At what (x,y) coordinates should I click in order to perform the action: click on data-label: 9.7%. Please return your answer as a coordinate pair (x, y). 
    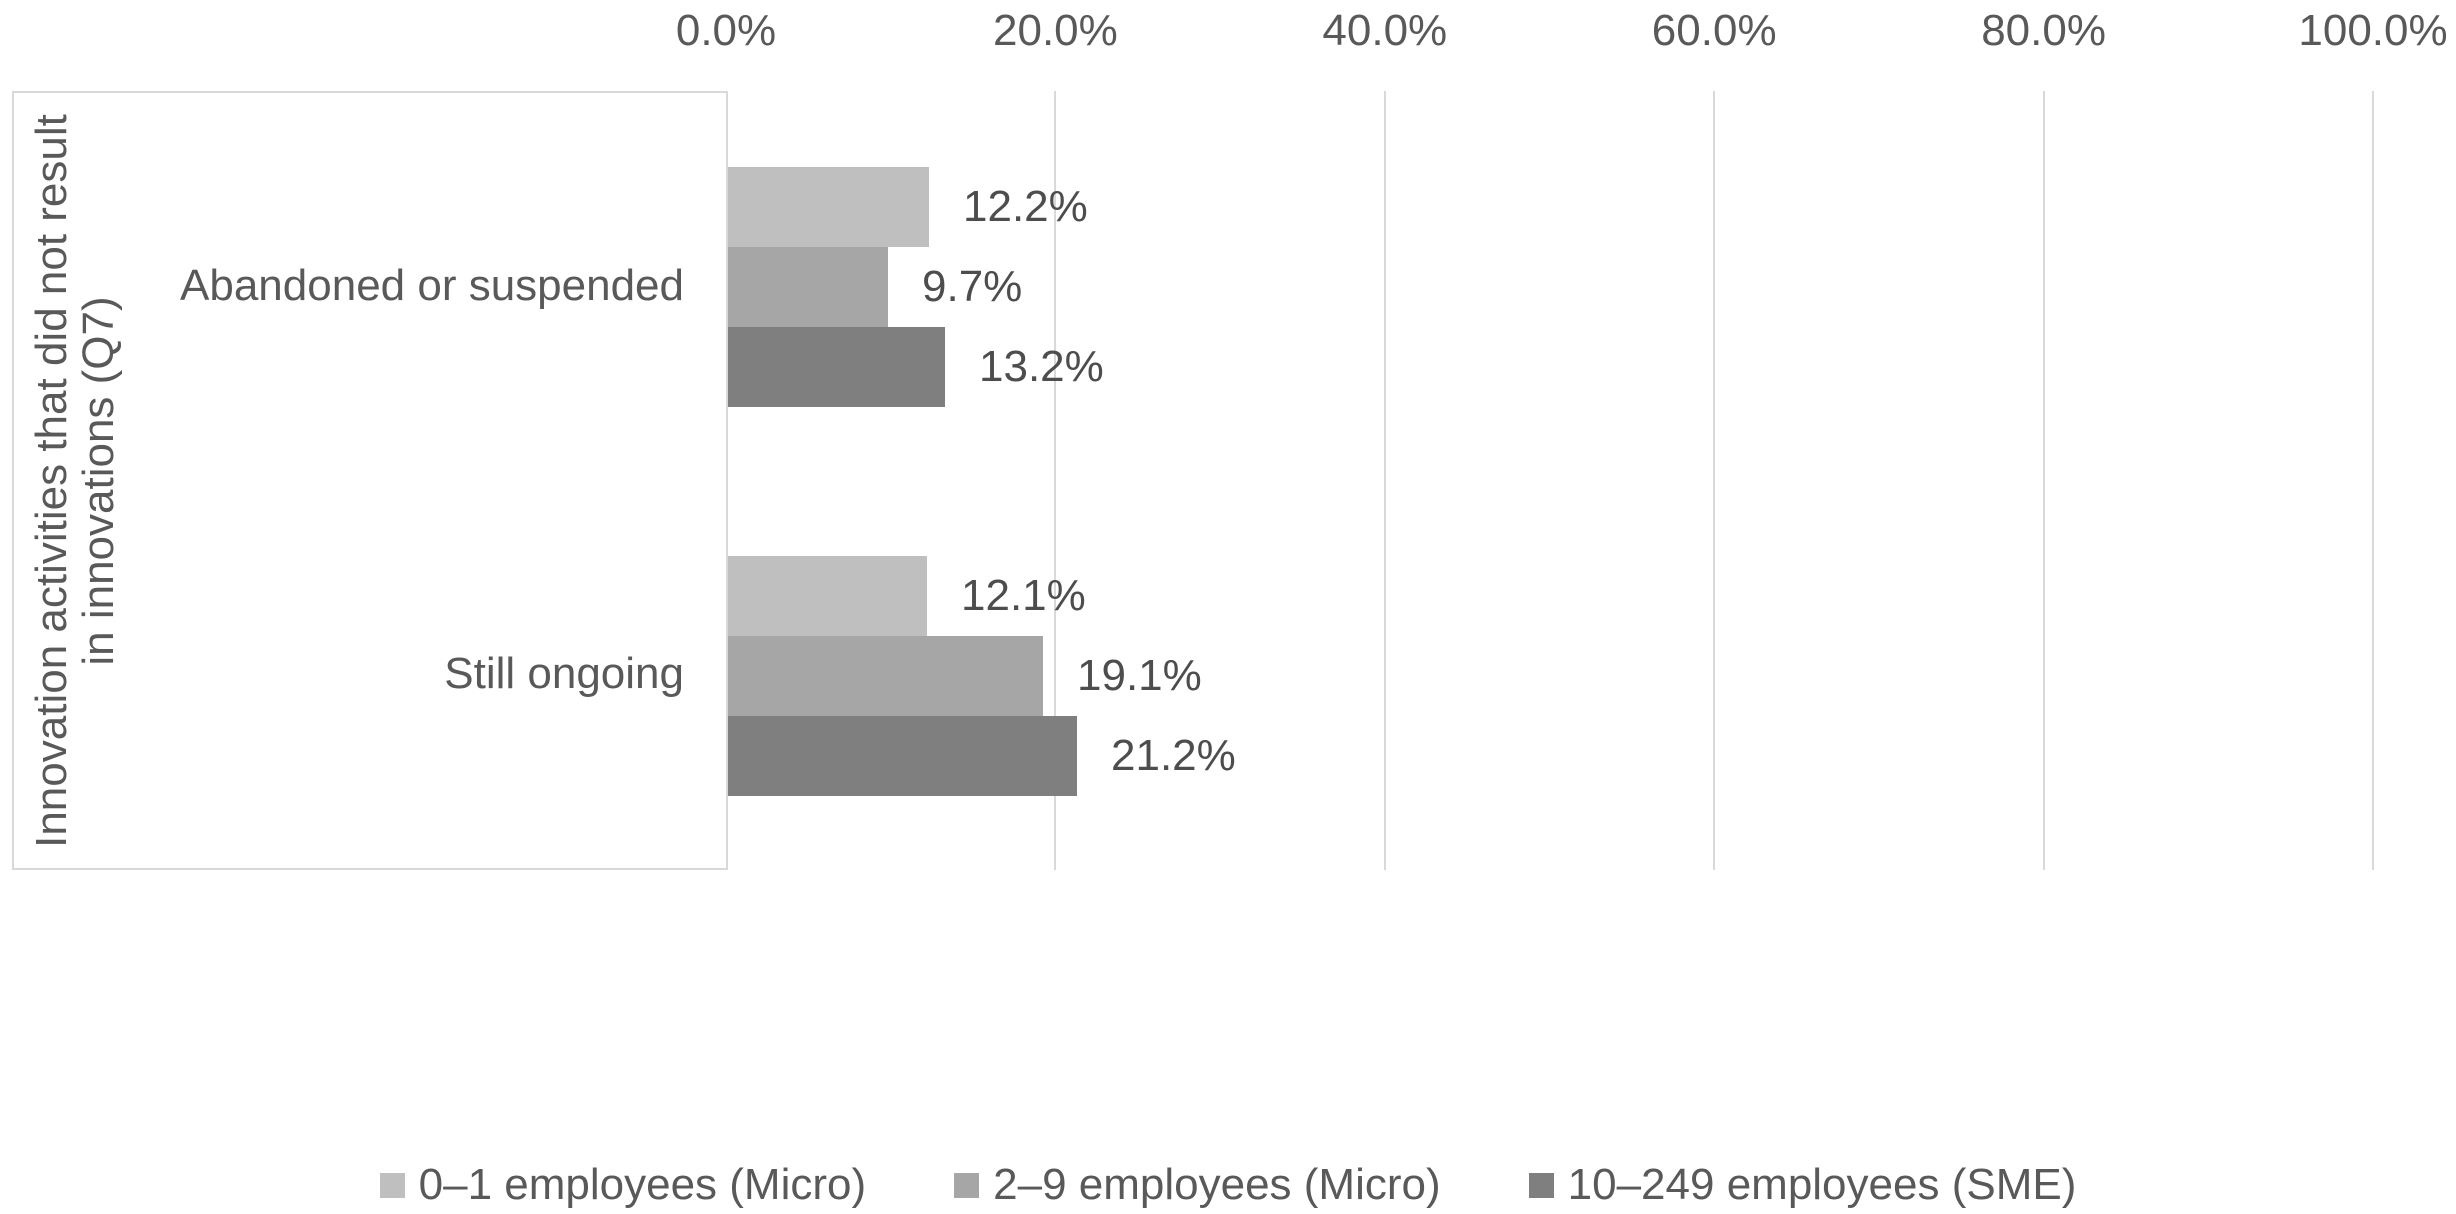
    Looking at the image, I should click on (972, 286).